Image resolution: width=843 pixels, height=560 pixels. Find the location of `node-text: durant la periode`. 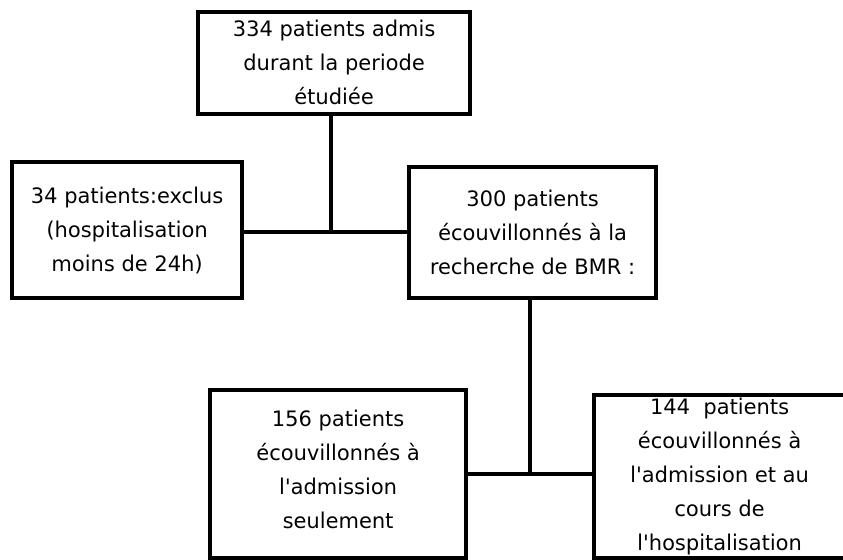

node-text: durant la periode is located at coordinates (334, 63).